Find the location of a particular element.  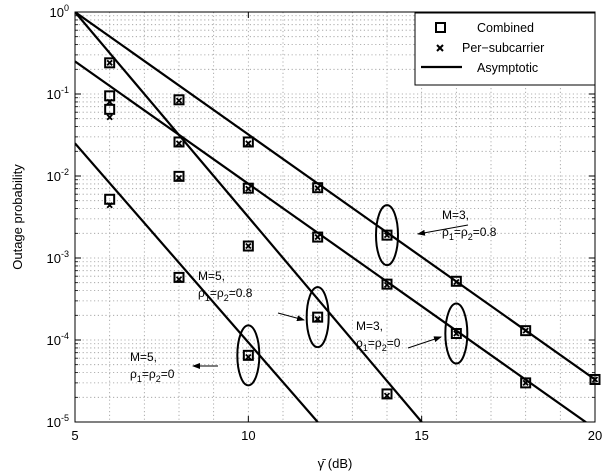

legend: Combined Per−subcarrier Asymptotic is located at coordinates (505, 49).